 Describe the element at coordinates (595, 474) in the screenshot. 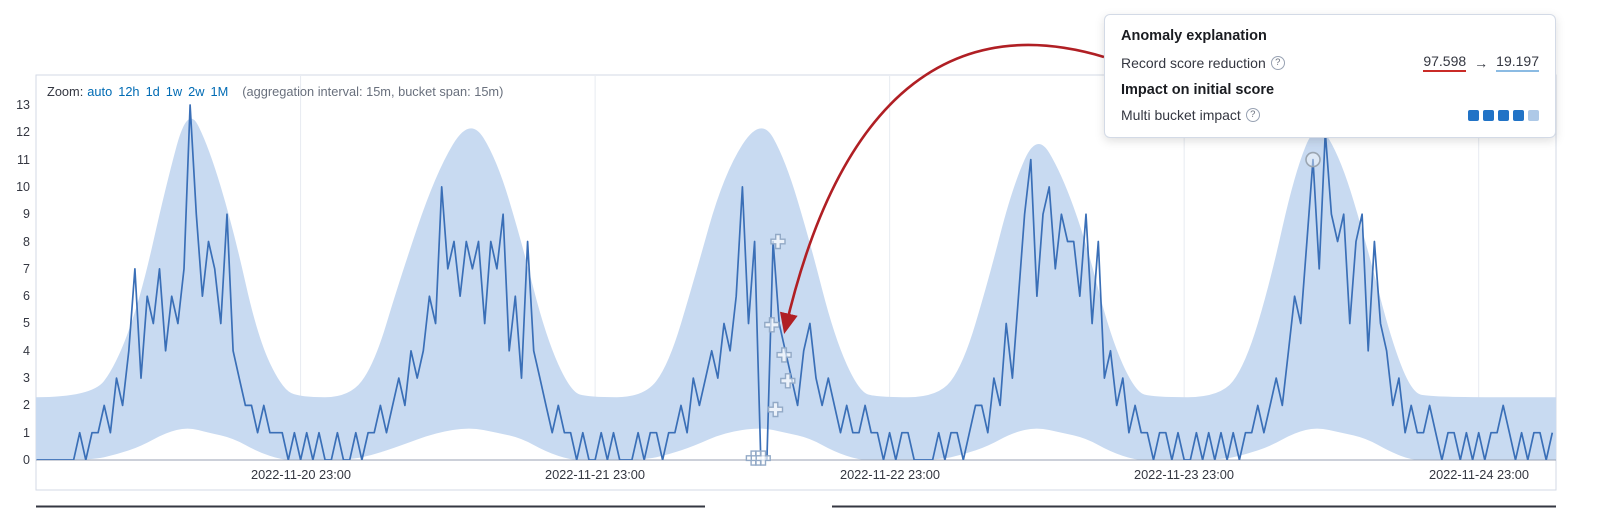

I see `x-axis-tick-label: 2022-11-21 23:00` at that location.